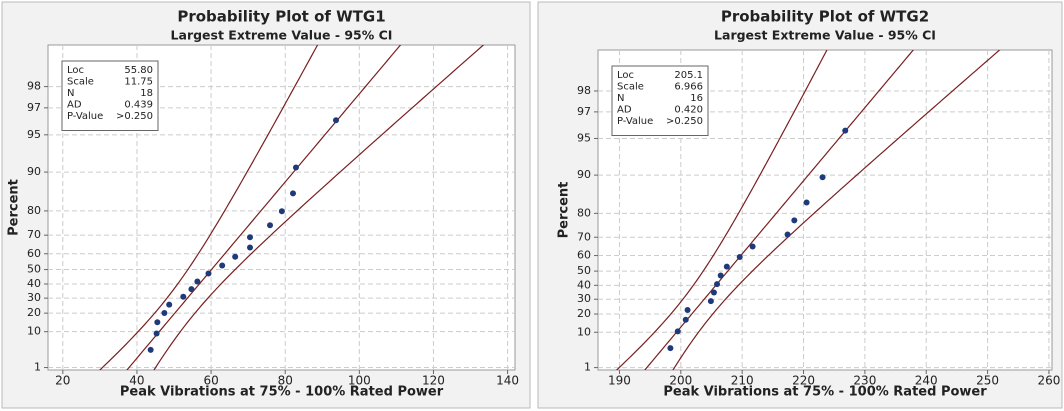  I want to click on x-tick-label: 260, so click(1048, 381).